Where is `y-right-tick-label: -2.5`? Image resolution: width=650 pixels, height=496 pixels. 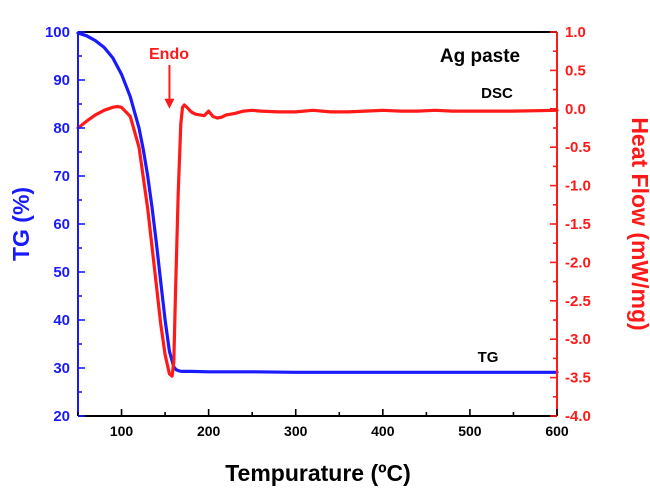 y-right-tick-label: -2.5 is located at coordinates (578, 301).